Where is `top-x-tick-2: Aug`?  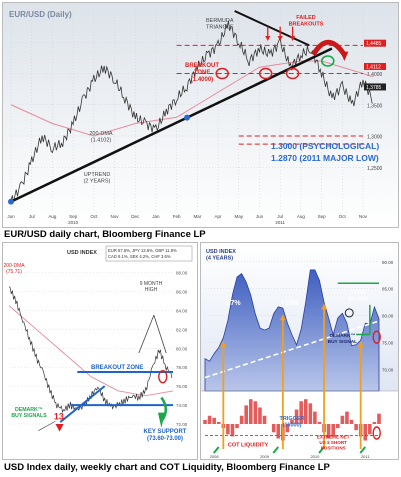 top-x-tick-2: Aug is located at coordinates (52, 216).